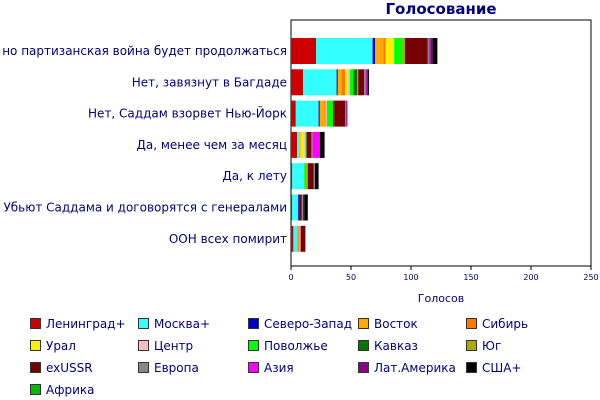 The width and height of the screenshot is (600, 400). I want to click on legend-label: Урал, so click(61, 345).